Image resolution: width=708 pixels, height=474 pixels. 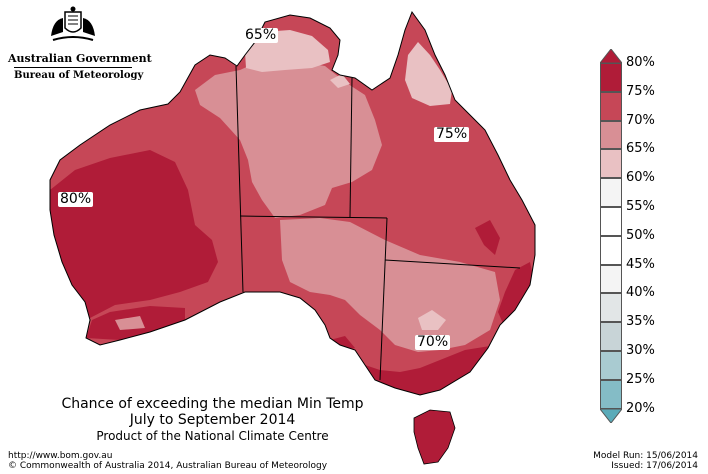 I want to click on issued-date: Issued: 17/06/2014, so click(x=654, y=466).